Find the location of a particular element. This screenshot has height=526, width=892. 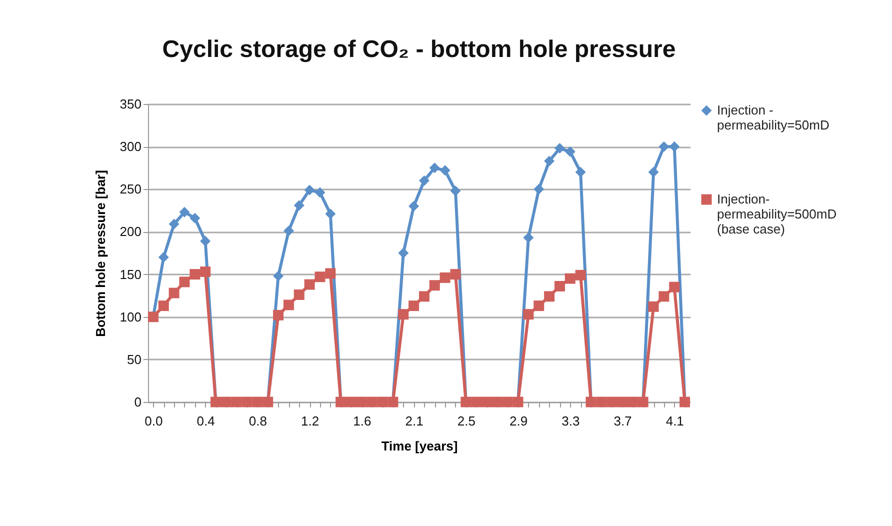

y-tick-label: 300 is located at coordinates (131, 146).